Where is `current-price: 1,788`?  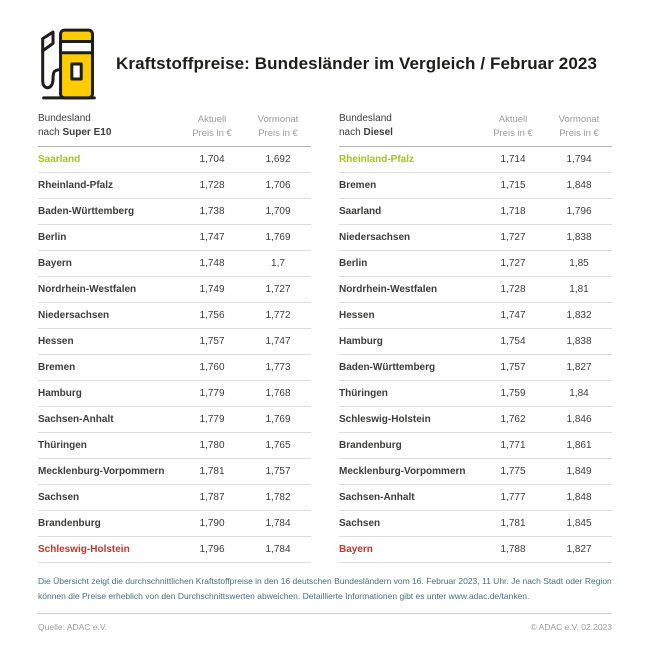
current-price: 1,788 is located at coordinates (513, 549).